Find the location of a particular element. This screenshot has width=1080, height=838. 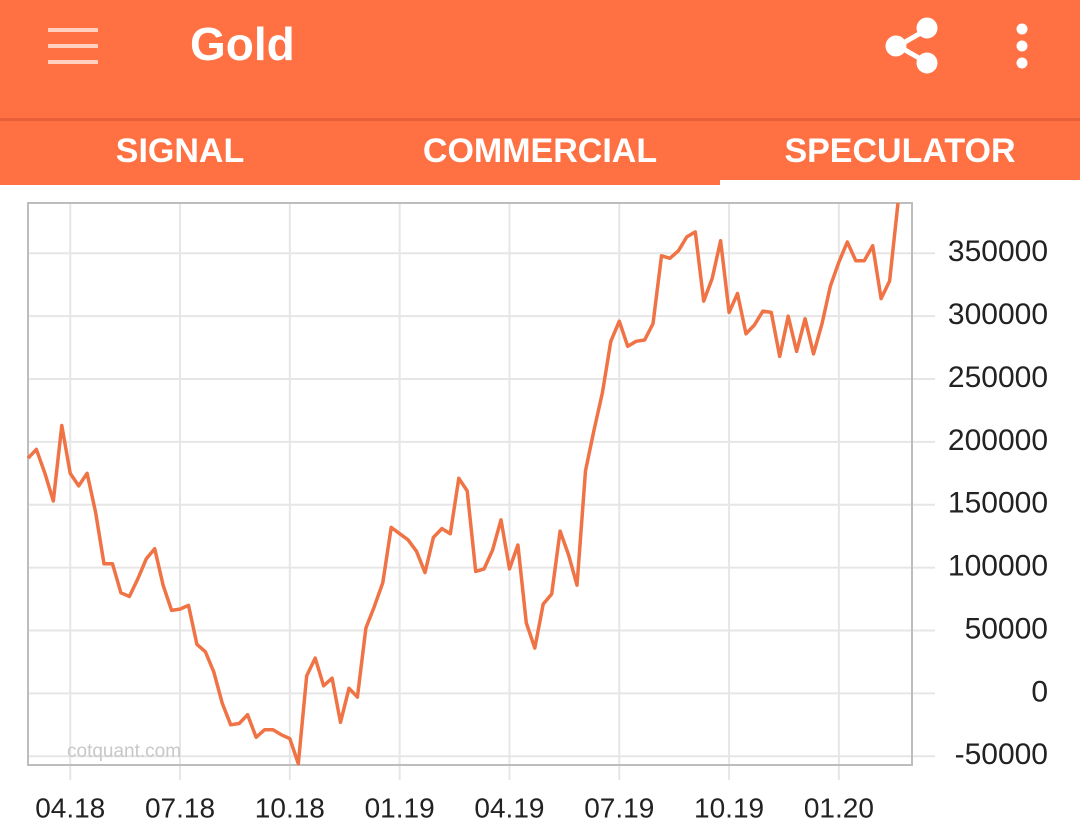

x-tick-label: 07.18 is located at coordinates (180, 807).